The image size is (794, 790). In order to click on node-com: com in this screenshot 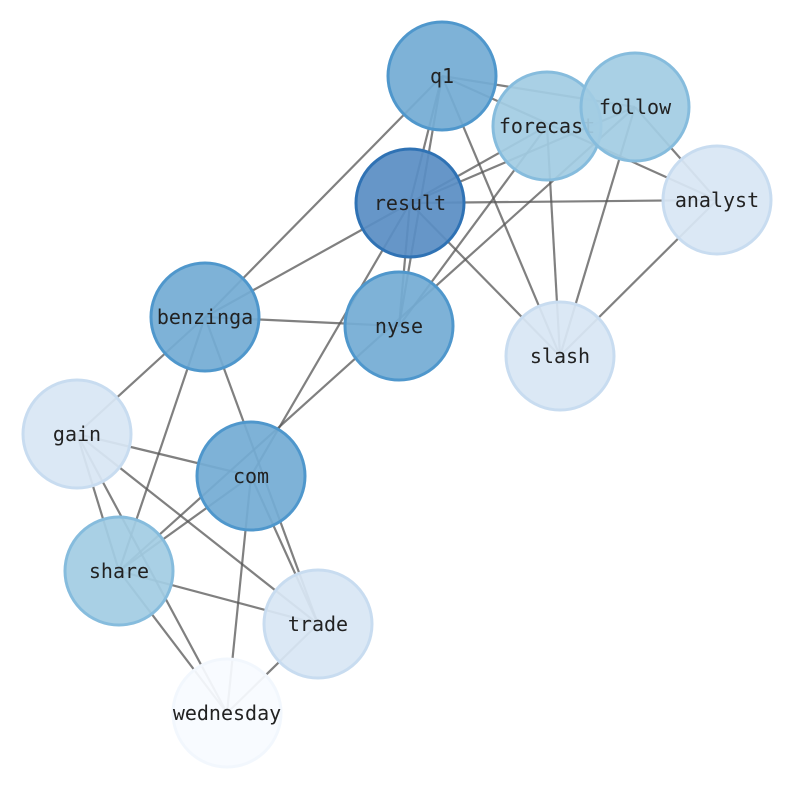, I will do `click(251, 476)`.